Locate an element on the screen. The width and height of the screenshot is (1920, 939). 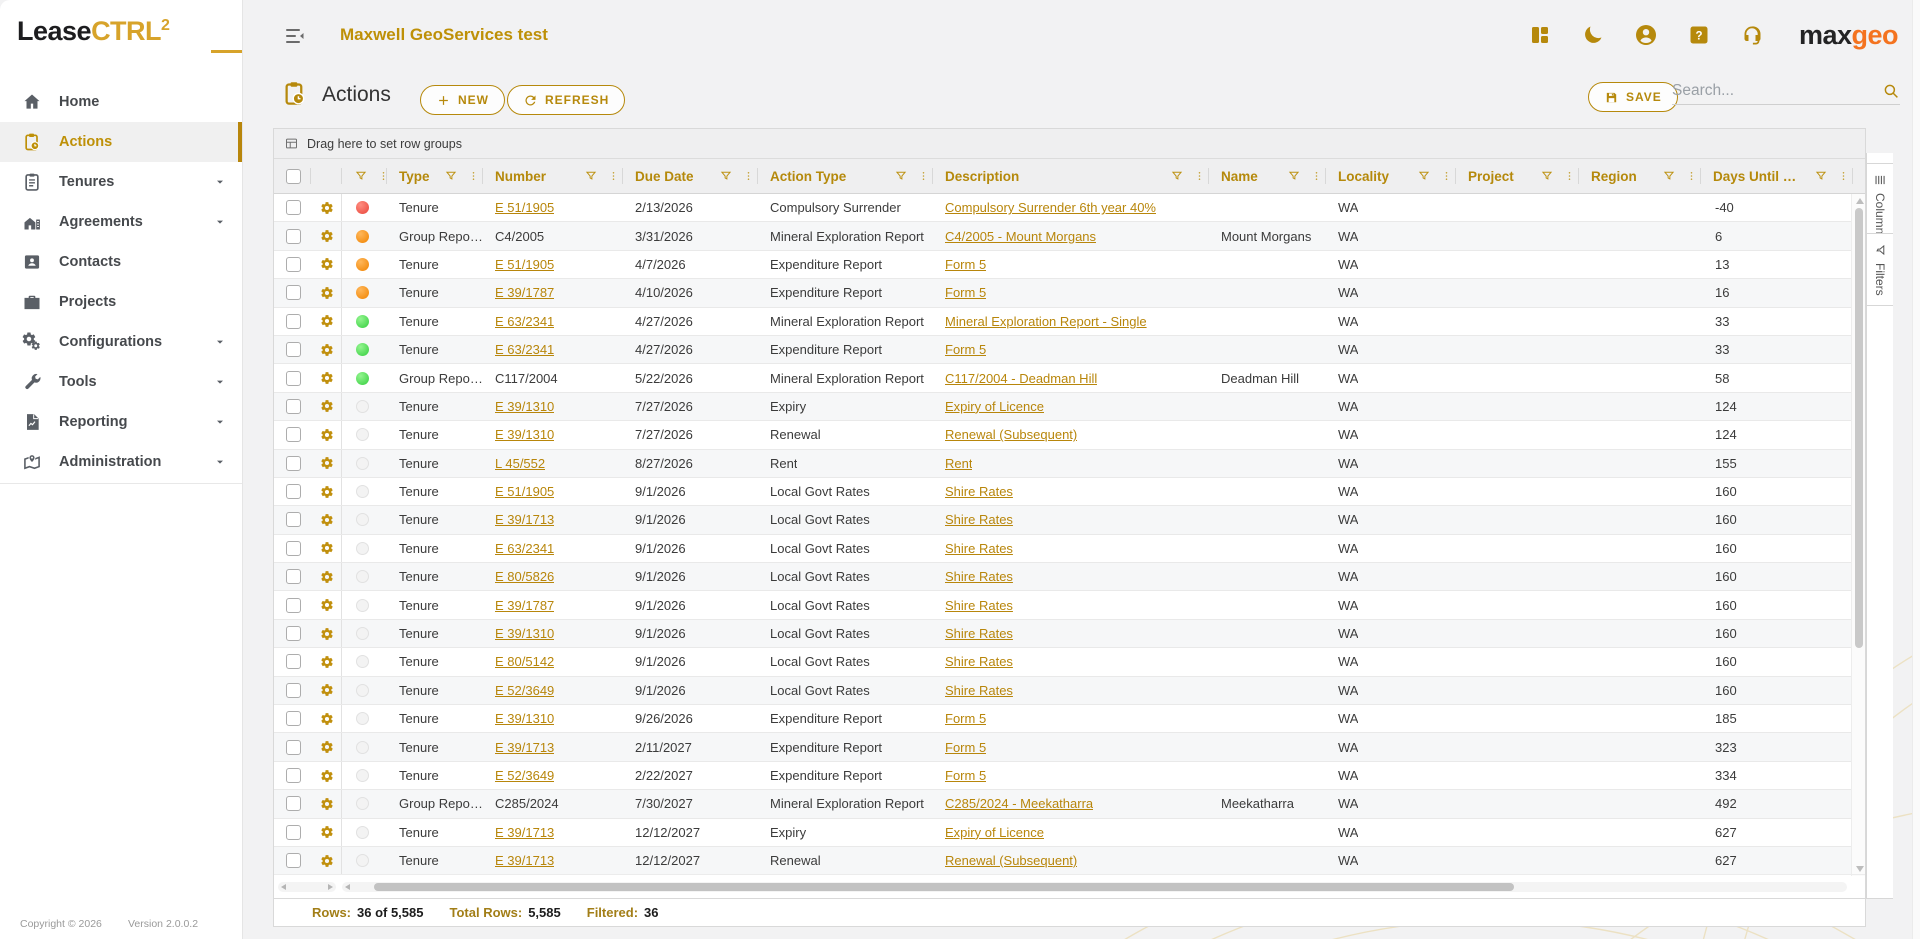
horizontal-scroll-thumb is located at coordinates (944, 887).